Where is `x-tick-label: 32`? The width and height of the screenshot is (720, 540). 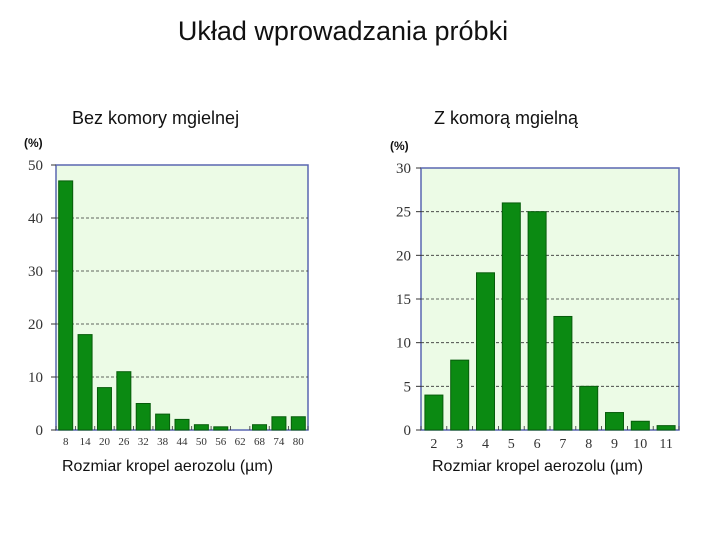 x-tick-label: 32 is located at coordinates (143, 442).